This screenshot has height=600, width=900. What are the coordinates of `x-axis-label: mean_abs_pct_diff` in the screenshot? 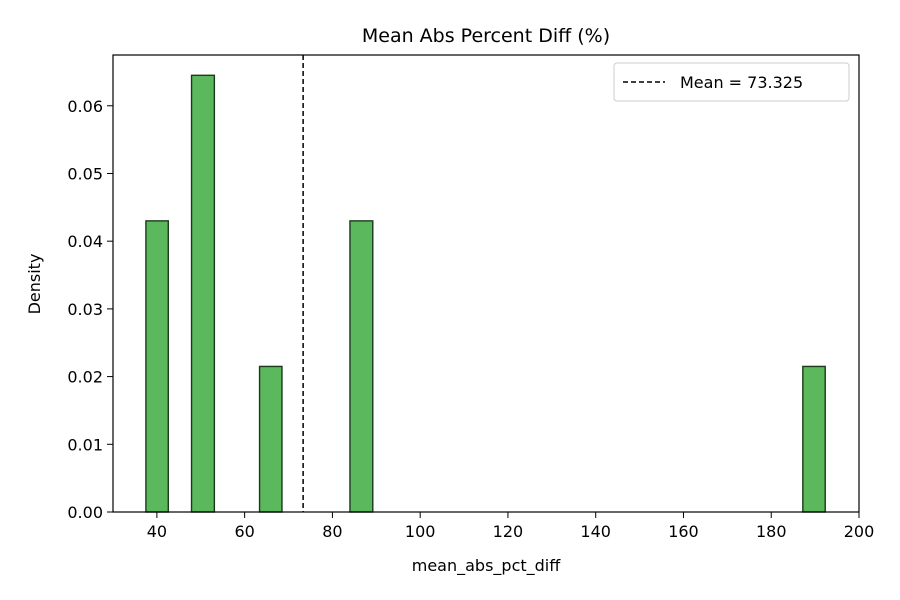 It's located at (487, 566).